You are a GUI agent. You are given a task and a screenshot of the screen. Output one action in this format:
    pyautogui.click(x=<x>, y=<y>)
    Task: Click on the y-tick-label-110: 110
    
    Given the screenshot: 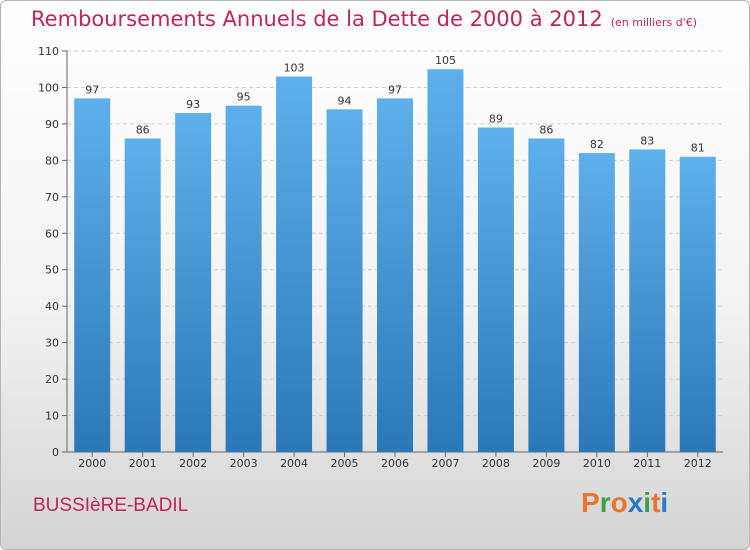 What is the action you would take?
    pyautogui.click(x=48, y=51)
    